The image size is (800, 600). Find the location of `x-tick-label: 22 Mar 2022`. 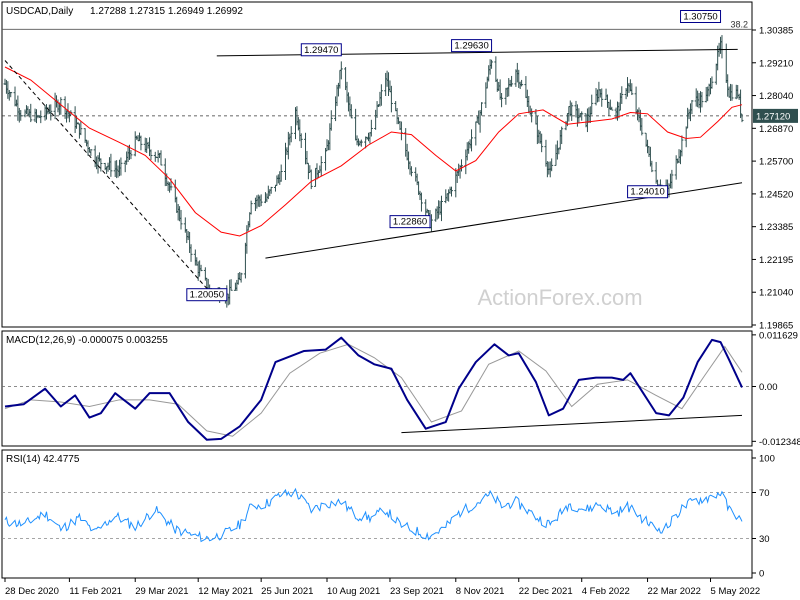

x-tick-label: 22 Mar 2022 is located at coordinates (674, 591).